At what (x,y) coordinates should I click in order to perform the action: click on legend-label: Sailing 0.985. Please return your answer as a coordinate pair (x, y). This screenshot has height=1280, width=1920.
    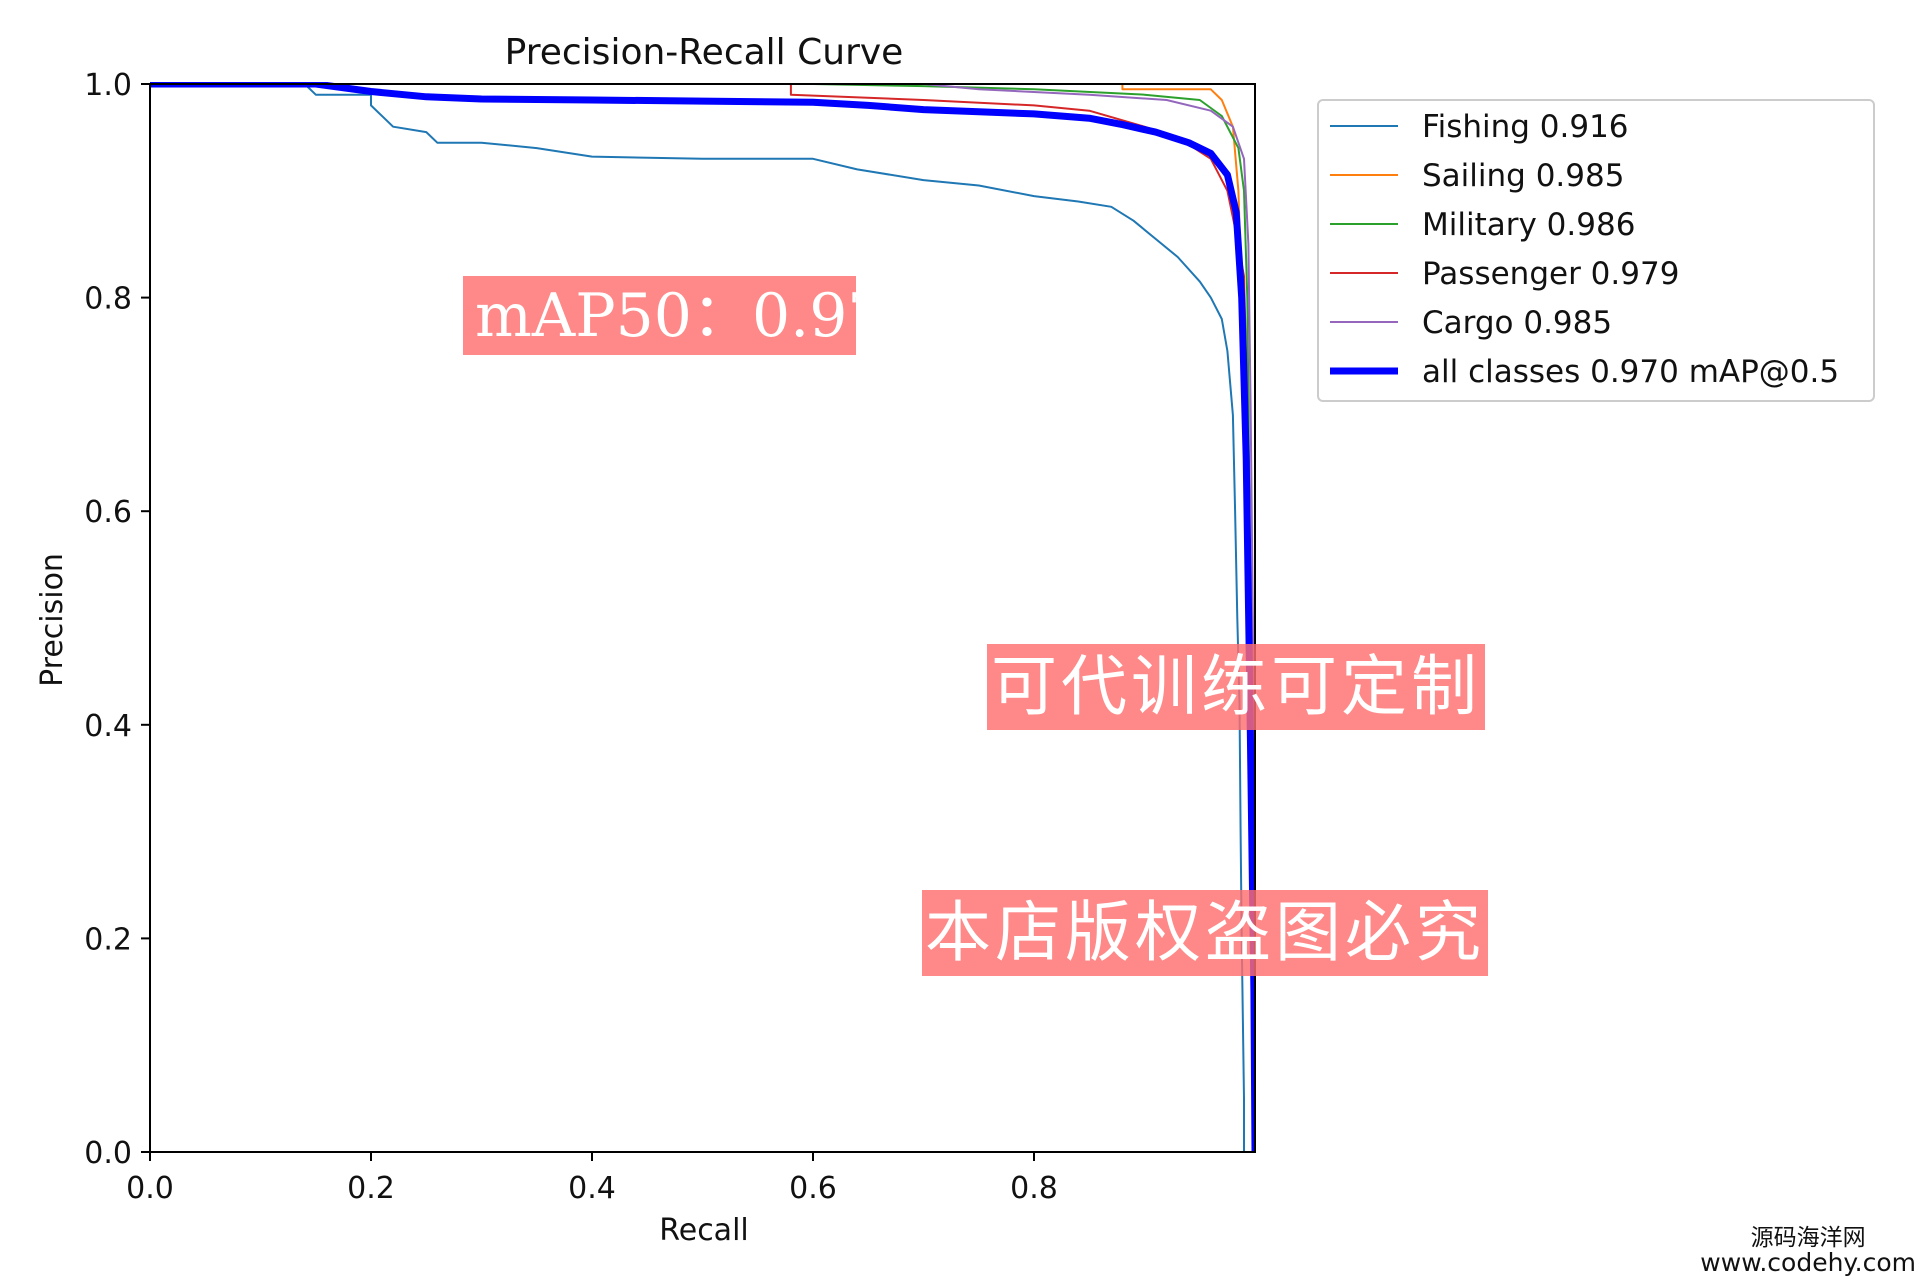
    Looking at the image, I should click on (1523, 176).